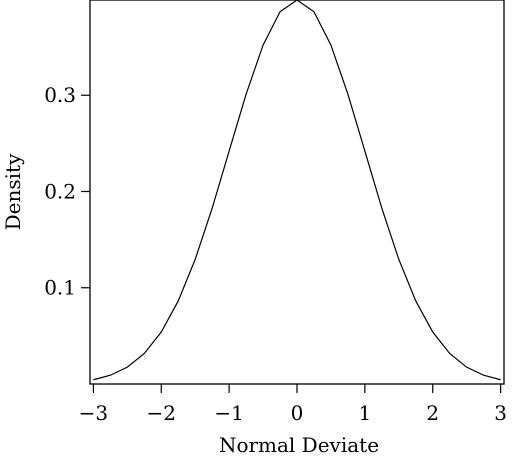 This screenshot has width=515, height=461. Describe the element at coordinates (228, 413) in the screenshot. I see `x-tick-label: −1` at that location.